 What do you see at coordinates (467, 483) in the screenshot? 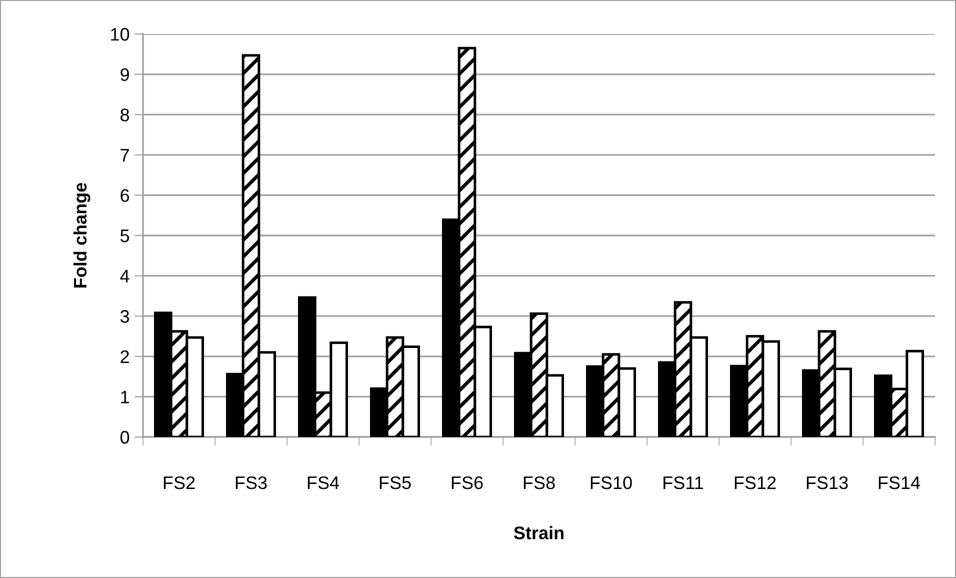
I see `x-tick-label: FS6` at bounding box center [467, 483].